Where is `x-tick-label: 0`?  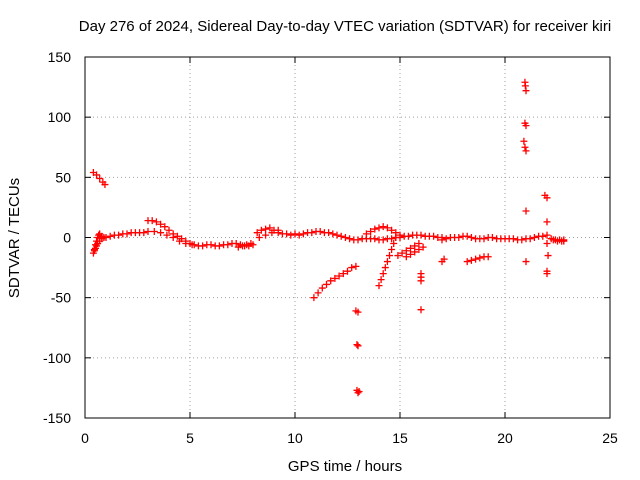 x-tick-label: 0 is located at coordinates (85, 438).